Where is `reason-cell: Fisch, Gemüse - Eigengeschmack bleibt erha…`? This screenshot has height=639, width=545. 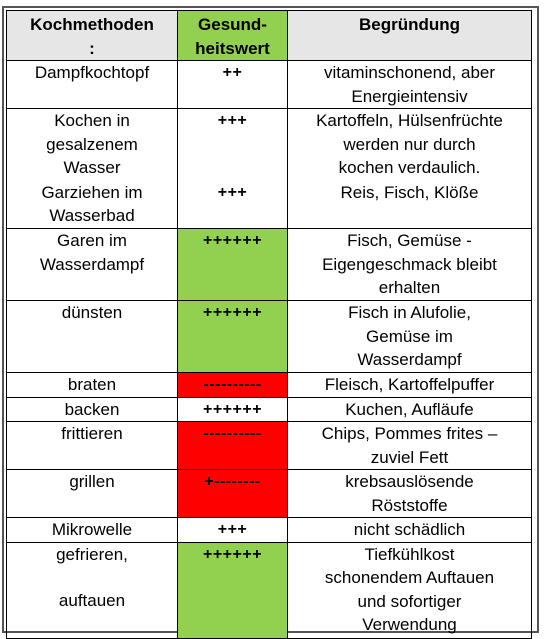
reason-cell: Fisch, Gemüse - Eigengeschmack bleibt erha… is located at coordinates (409, 264).